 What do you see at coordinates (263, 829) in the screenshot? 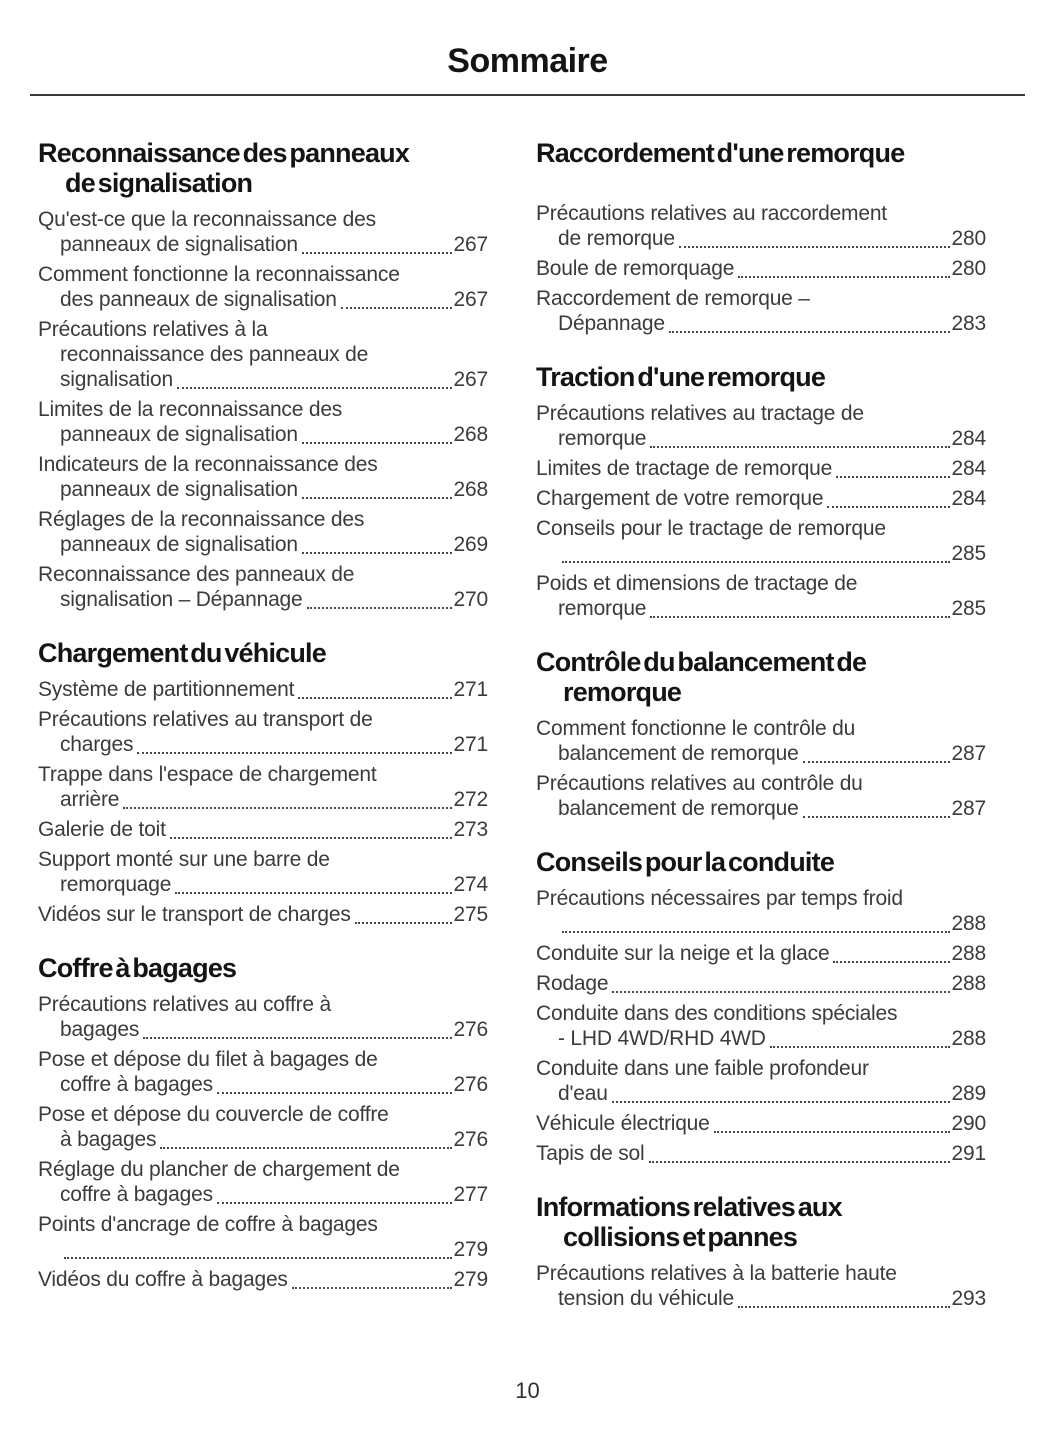
I see `toc-entry: Galerie de toit 273` at bounding box center [263, 829].